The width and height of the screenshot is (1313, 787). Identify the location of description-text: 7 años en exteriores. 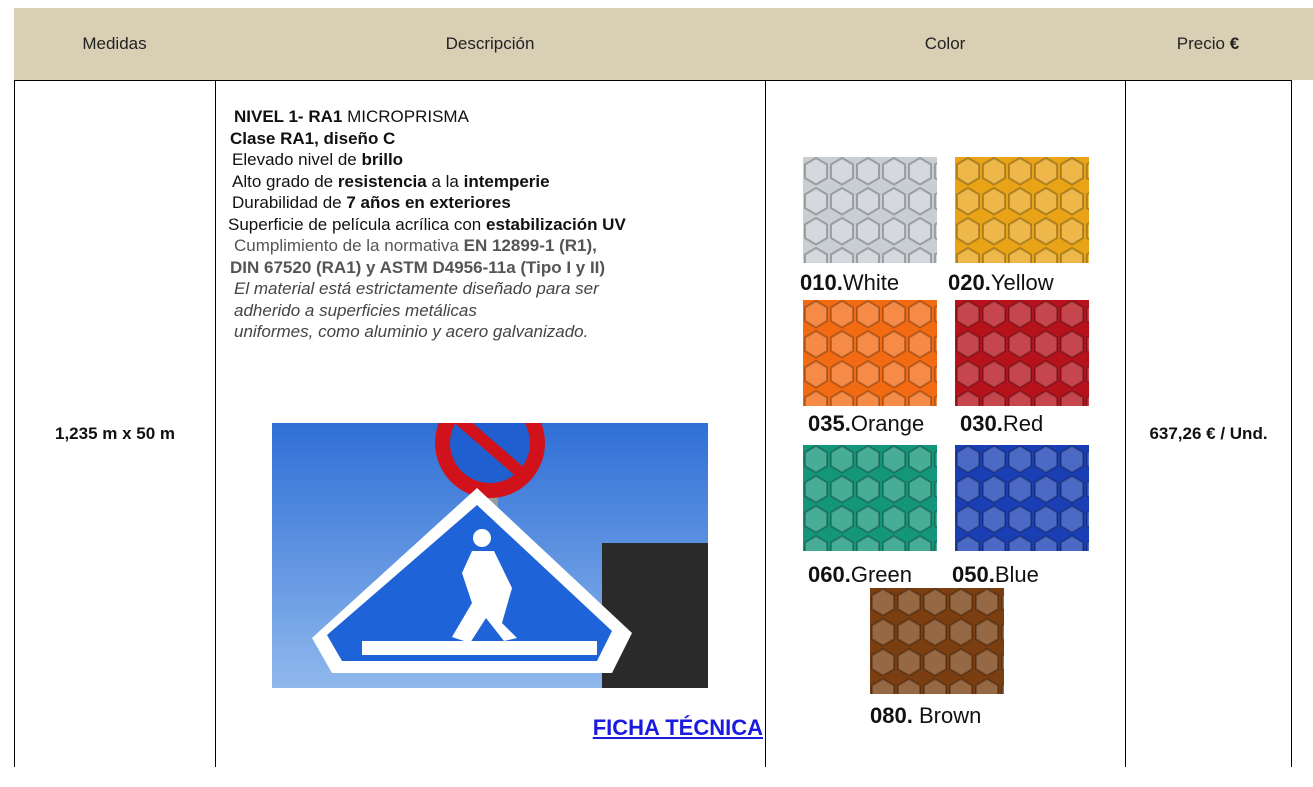
(428, 202).